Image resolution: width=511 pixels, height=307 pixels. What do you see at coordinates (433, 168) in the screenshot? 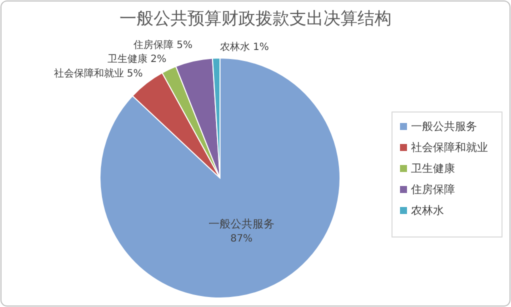
I see `legend-label: 卫生健康` at bounding box center [433, 168].